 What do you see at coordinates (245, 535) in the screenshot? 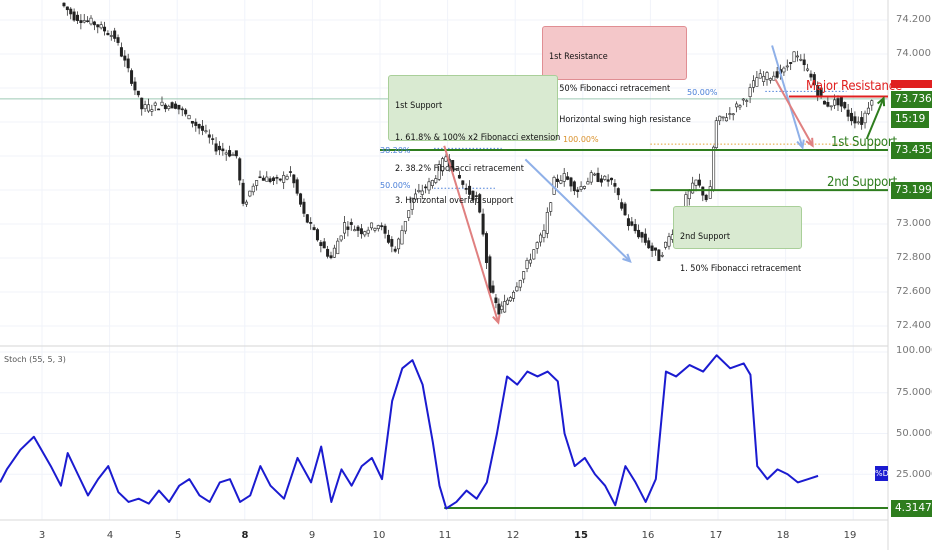
I see `x-tick: 8` at bounding box center [245, 535].